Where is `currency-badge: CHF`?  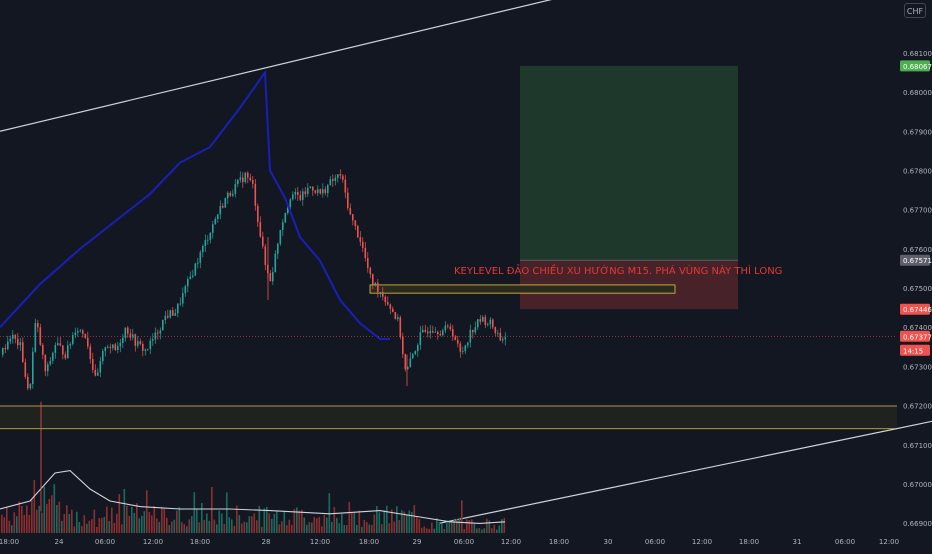 currency-badge: CHF is located at coordinates (915, 10).